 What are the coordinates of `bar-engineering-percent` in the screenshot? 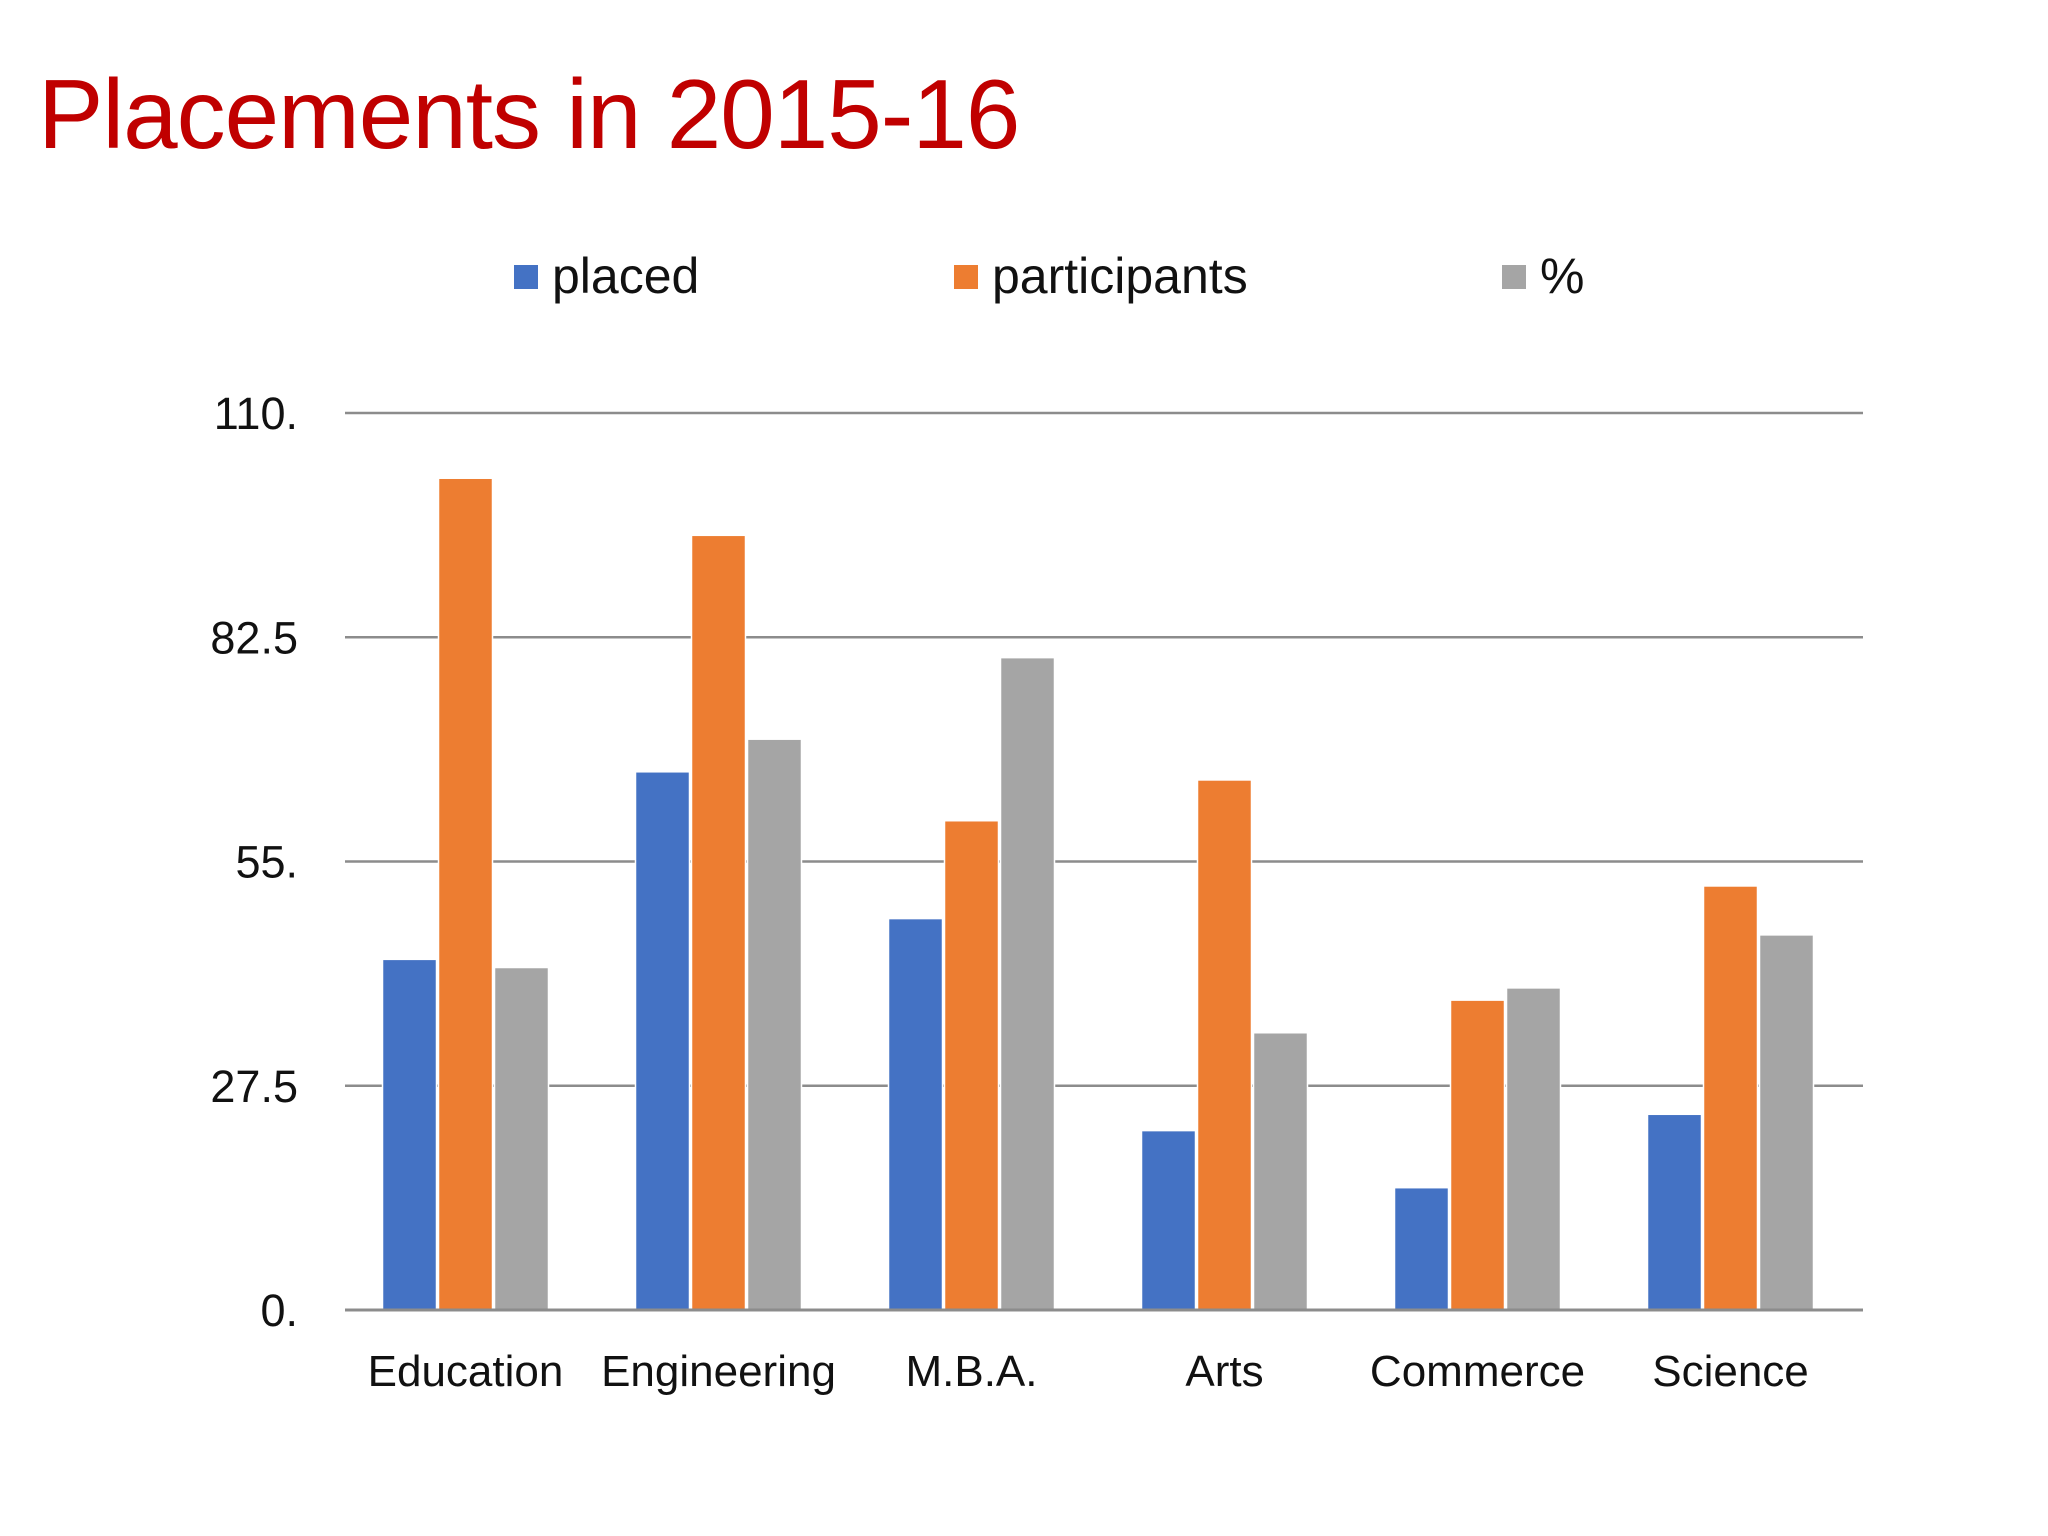 It's located at (774, 1024).